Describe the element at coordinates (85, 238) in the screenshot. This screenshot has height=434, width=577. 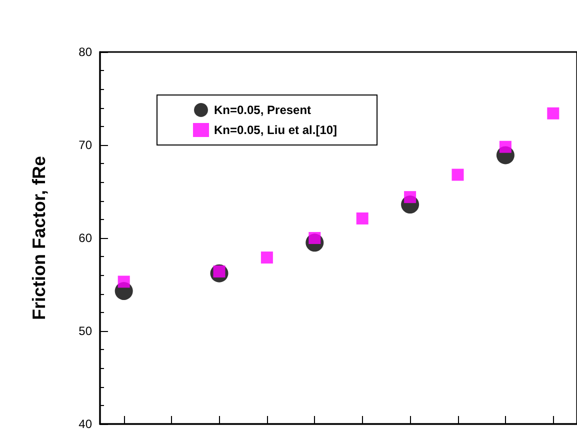
I see `y-tick-label: 60` at that location.